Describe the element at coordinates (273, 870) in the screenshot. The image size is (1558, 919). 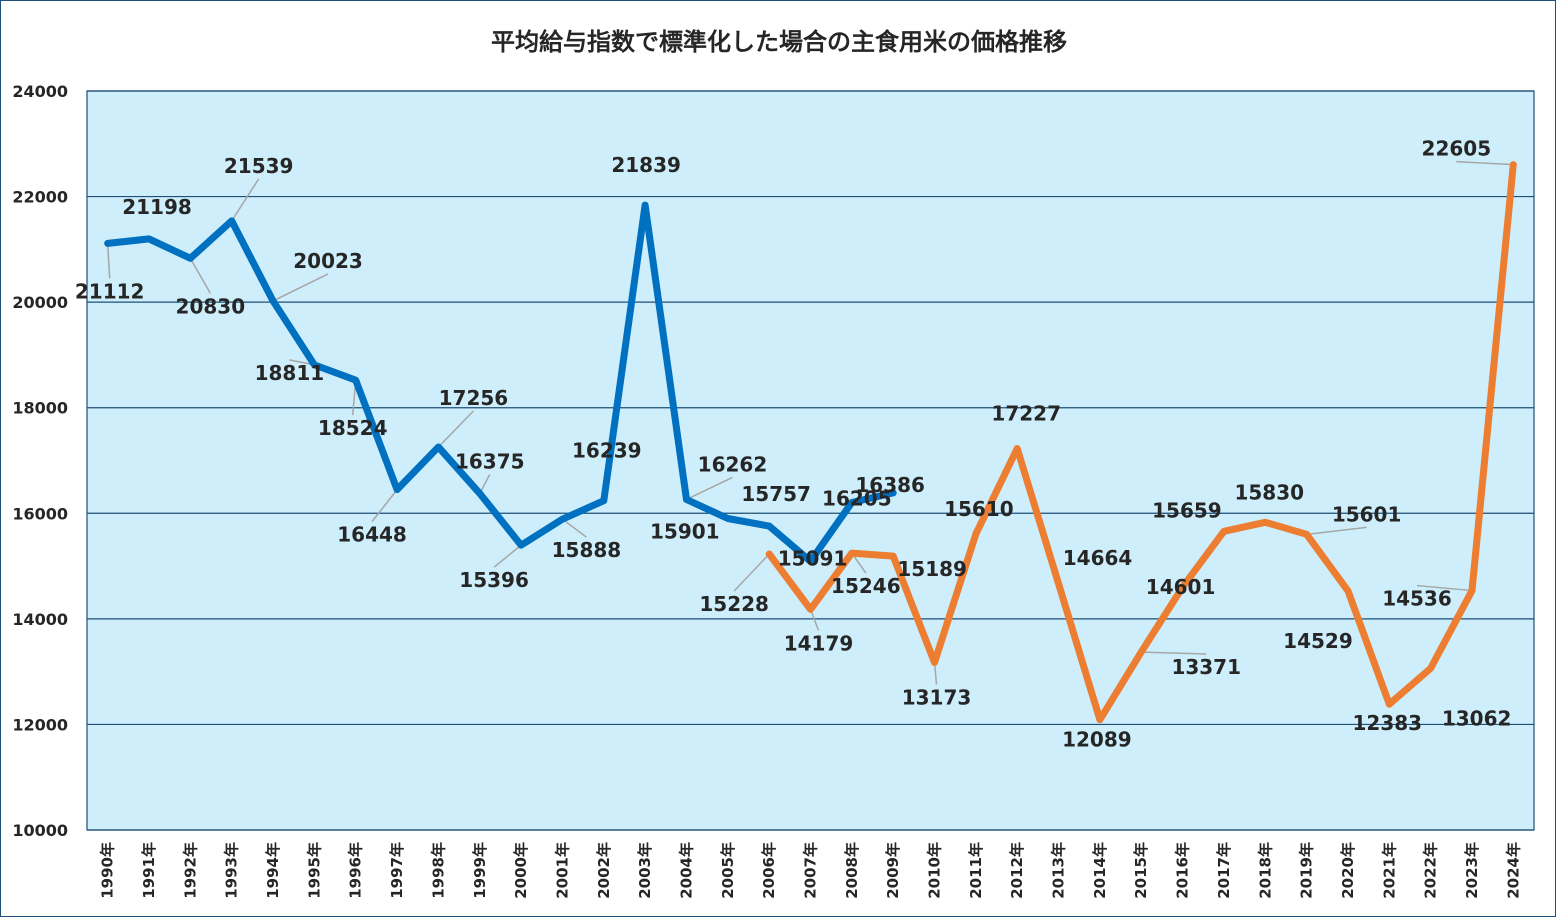
I see `x-tick-label: 1994年` at that location.